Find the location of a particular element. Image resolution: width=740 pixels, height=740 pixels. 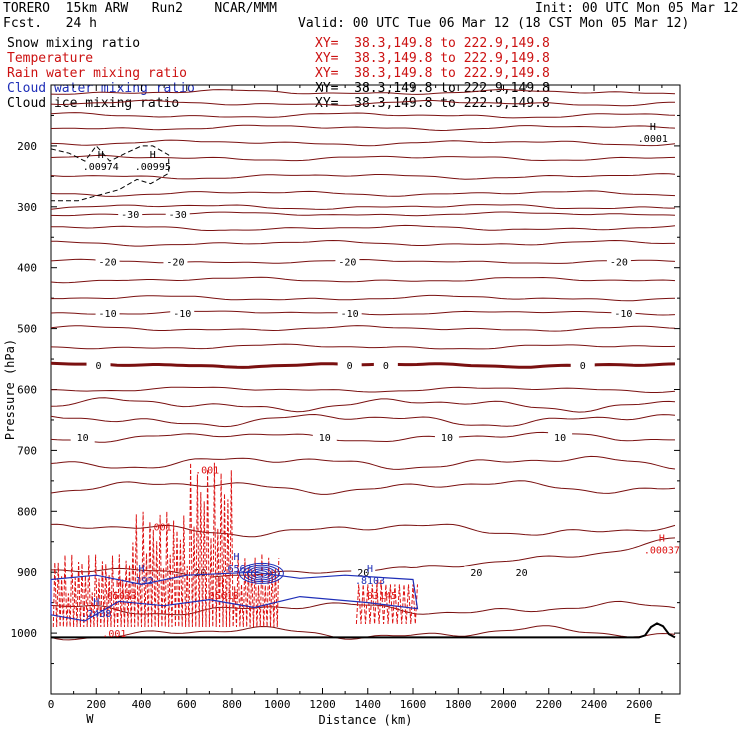

surface-line is located at coordinates (363, 630).